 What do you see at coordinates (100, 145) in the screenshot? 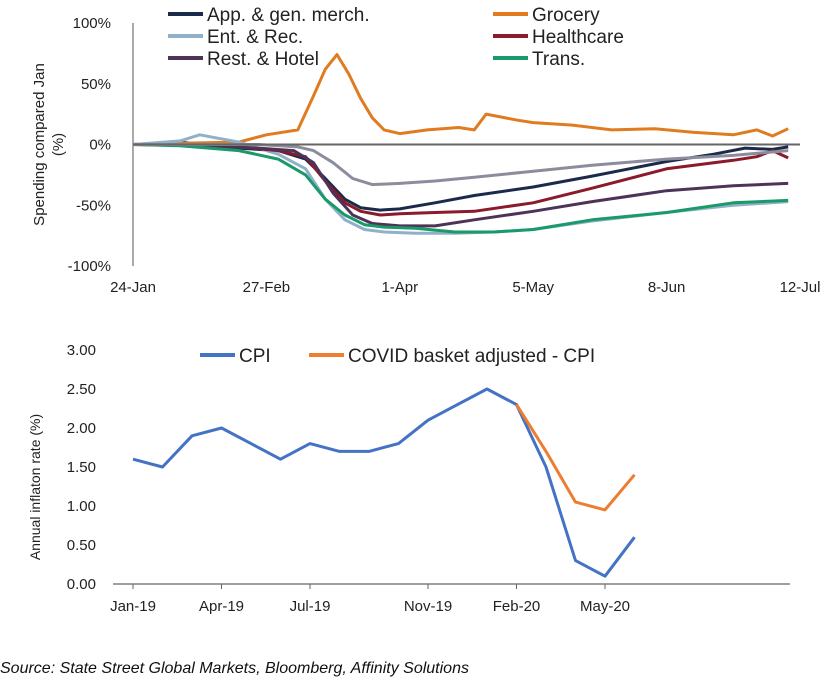
I see `y-tick-label: 0%` at bounding box center [100, 145].